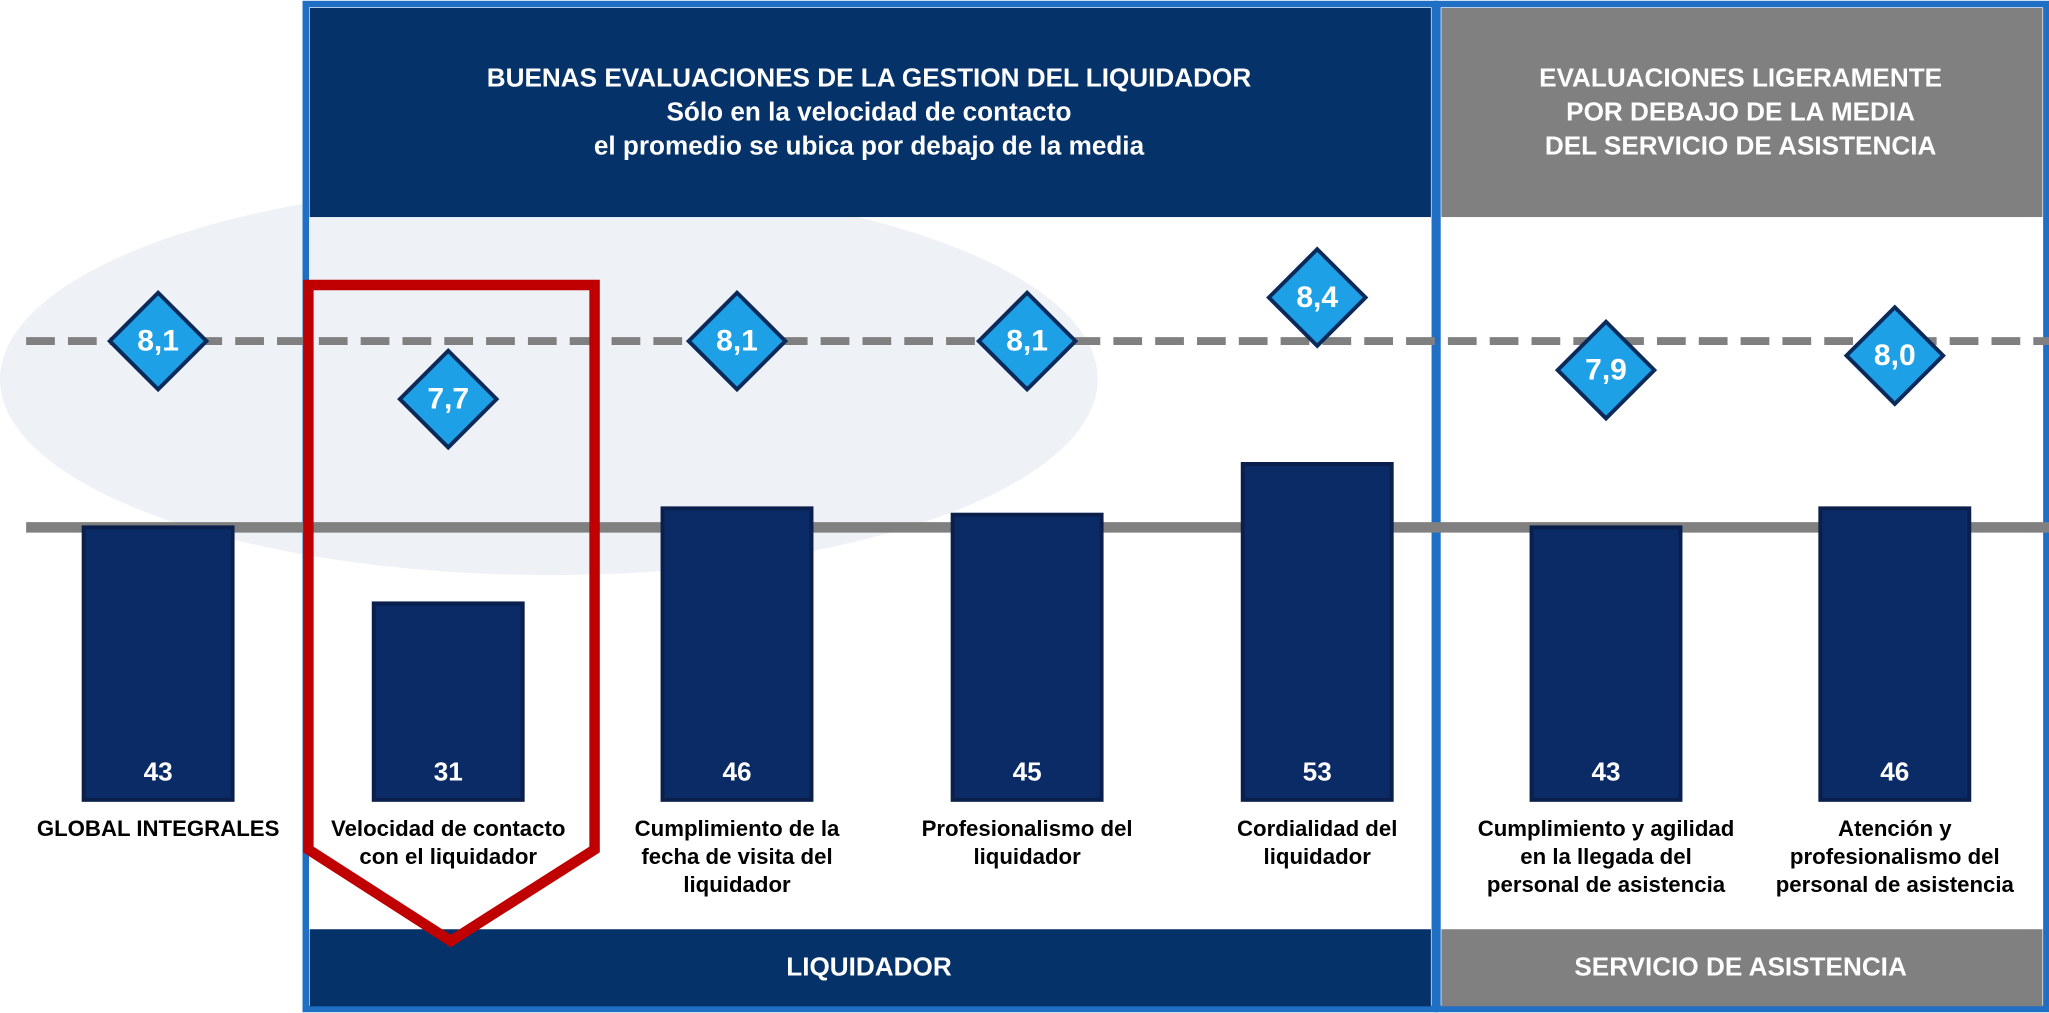 This screenshot has height=1013, width=2049. I want to click on score-label: 8,0, so click(1895, 355).